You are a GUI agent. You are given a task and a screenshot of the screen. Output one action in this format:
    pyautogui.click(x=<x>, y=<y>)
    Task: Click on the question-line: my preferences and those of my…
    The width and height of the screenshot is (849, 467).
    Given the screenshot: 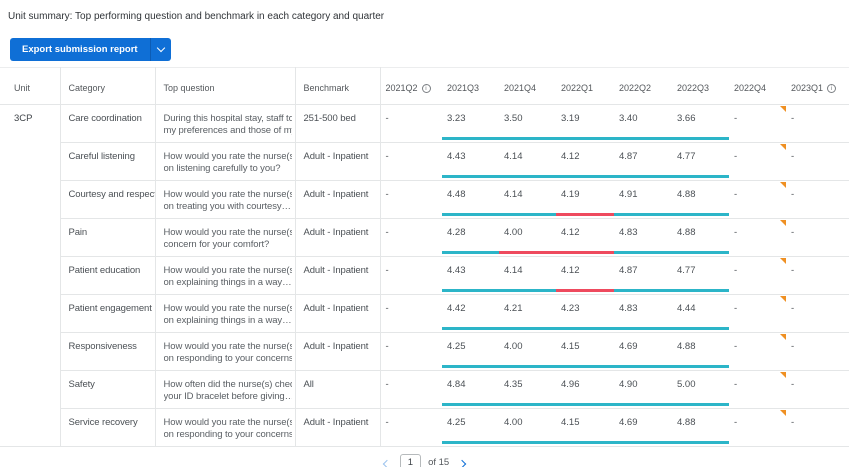 What is the action you would take?
    pyautogui.click(x=227, y=131)
    